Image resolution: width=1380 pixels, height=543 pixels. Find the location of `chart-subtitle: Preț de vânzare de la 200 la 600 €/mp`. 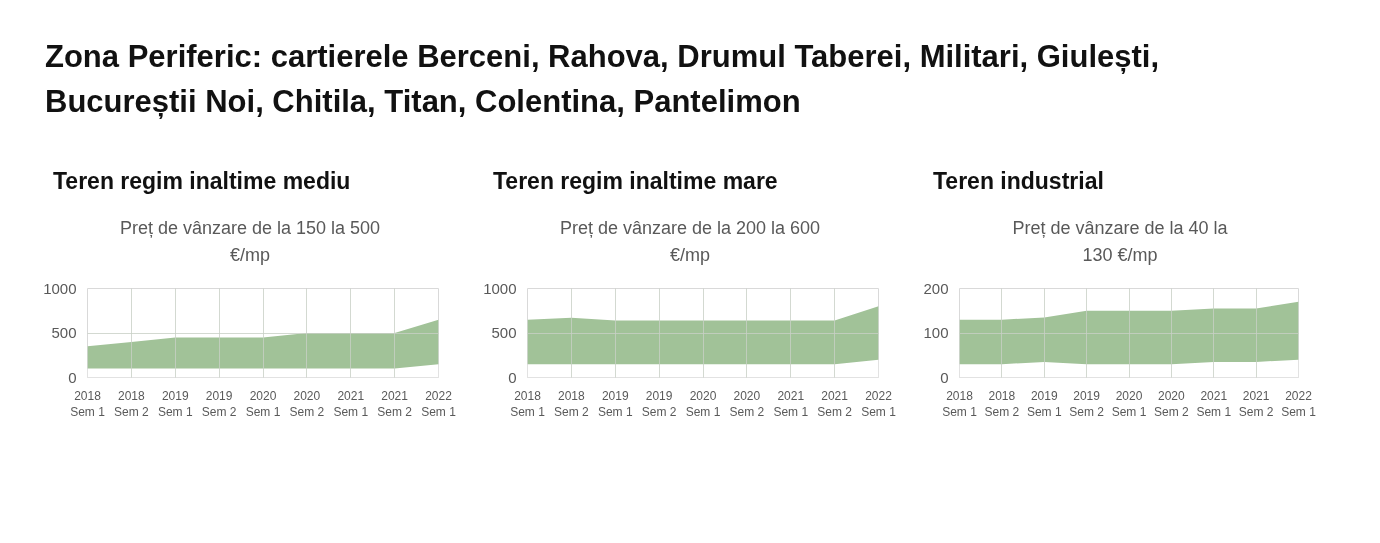

chart-subtitle: Preț de vânzare de la 200 la 600 €/mp is located at coordinates (690, 242).